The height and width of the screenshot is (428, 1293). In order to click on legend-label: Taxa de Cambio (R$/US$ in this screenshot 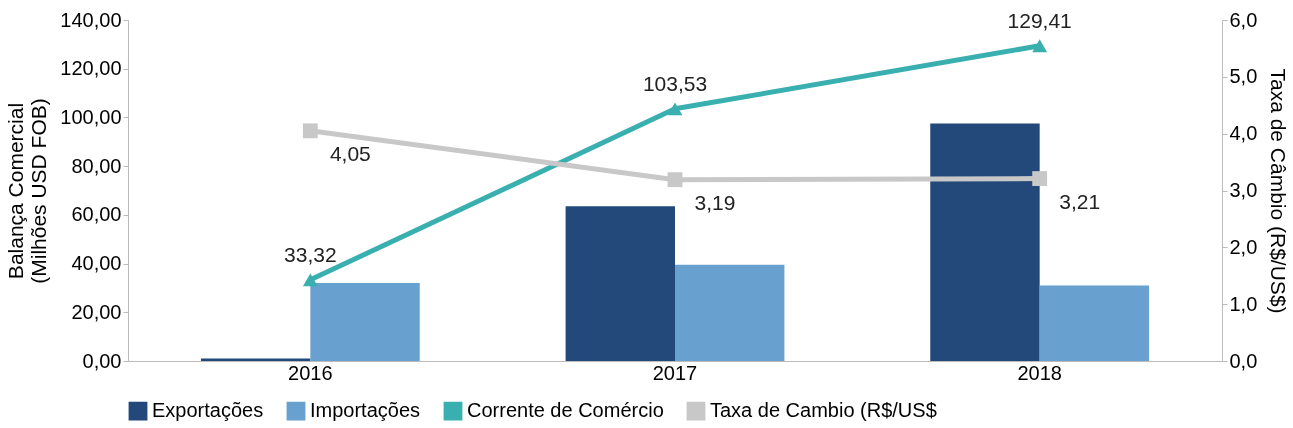, I will do `click(823, 410)`.